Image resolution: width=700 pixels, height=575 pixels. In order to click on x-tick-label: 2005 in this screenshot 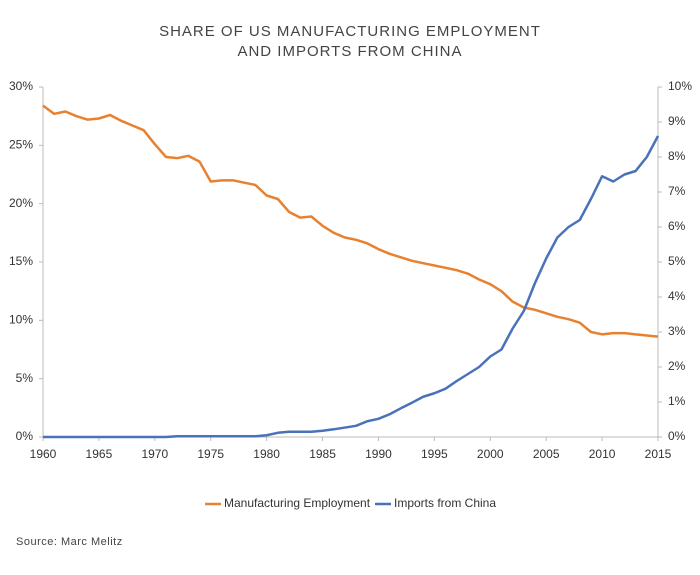, I will do `click(546, 454)`.